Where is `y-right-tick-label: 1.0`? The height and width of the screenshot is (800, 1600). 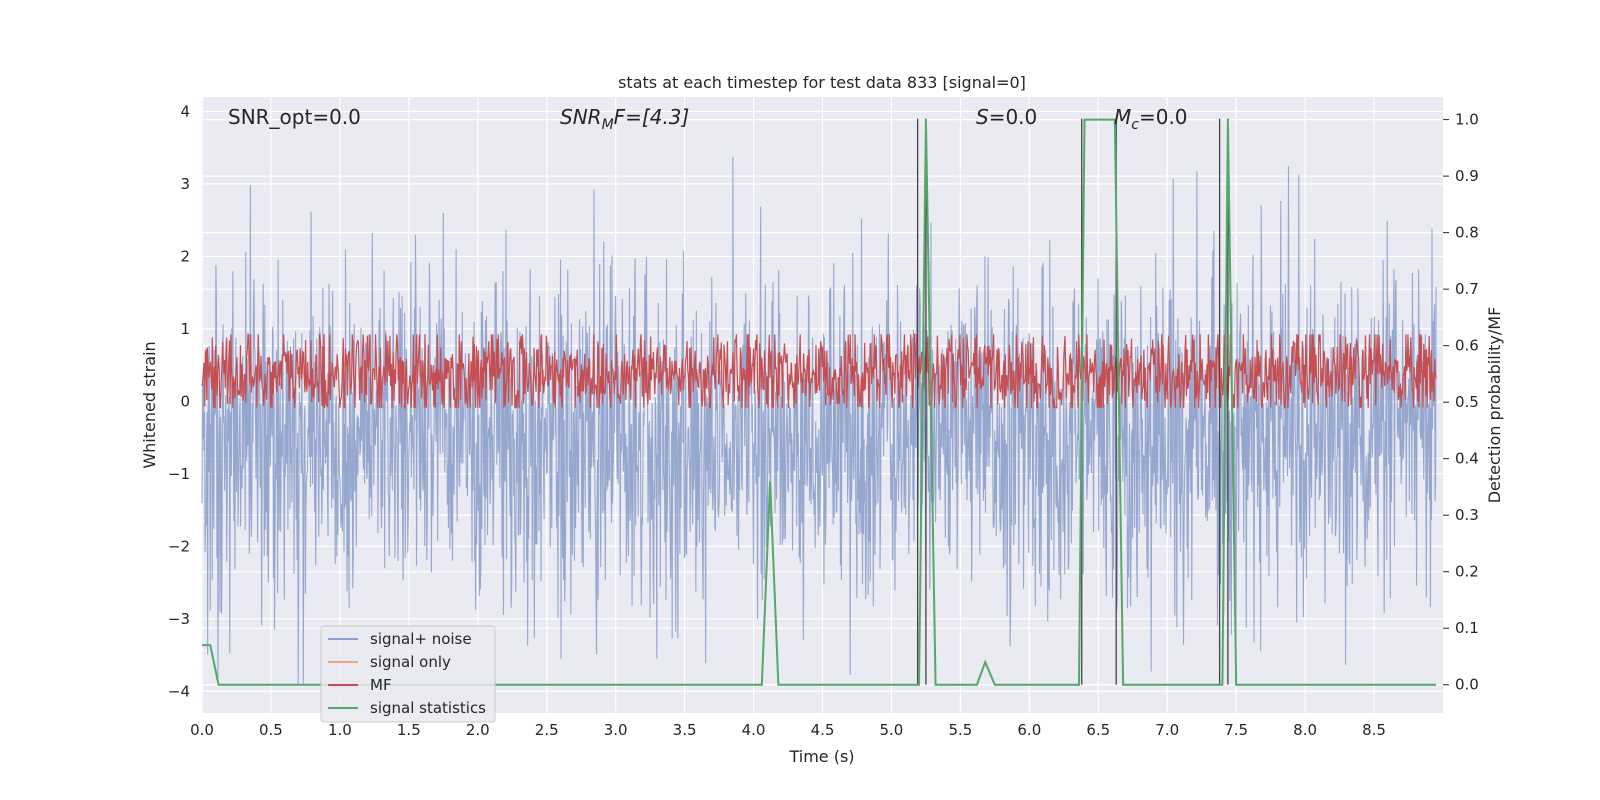
y-right-tick-label: 1.0 is located at coordinates (1467, 120).